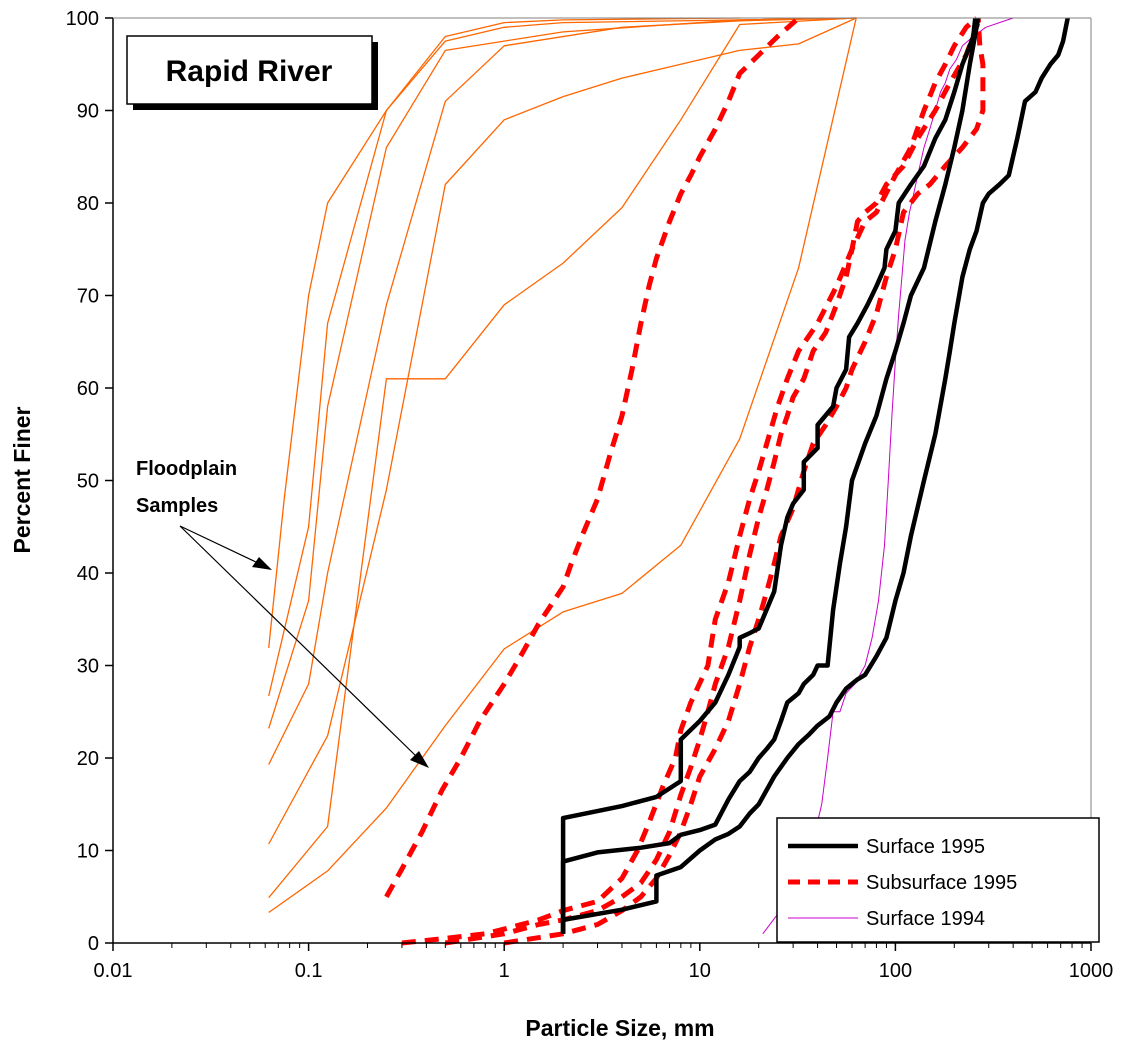 Image resolution: width=1130 pixels, height=1053 pixels. What do you see at coordinates (22, 479) in the screenshot?
I see `y-axis-title: Percent Finer` at bounding box center [22, 479].